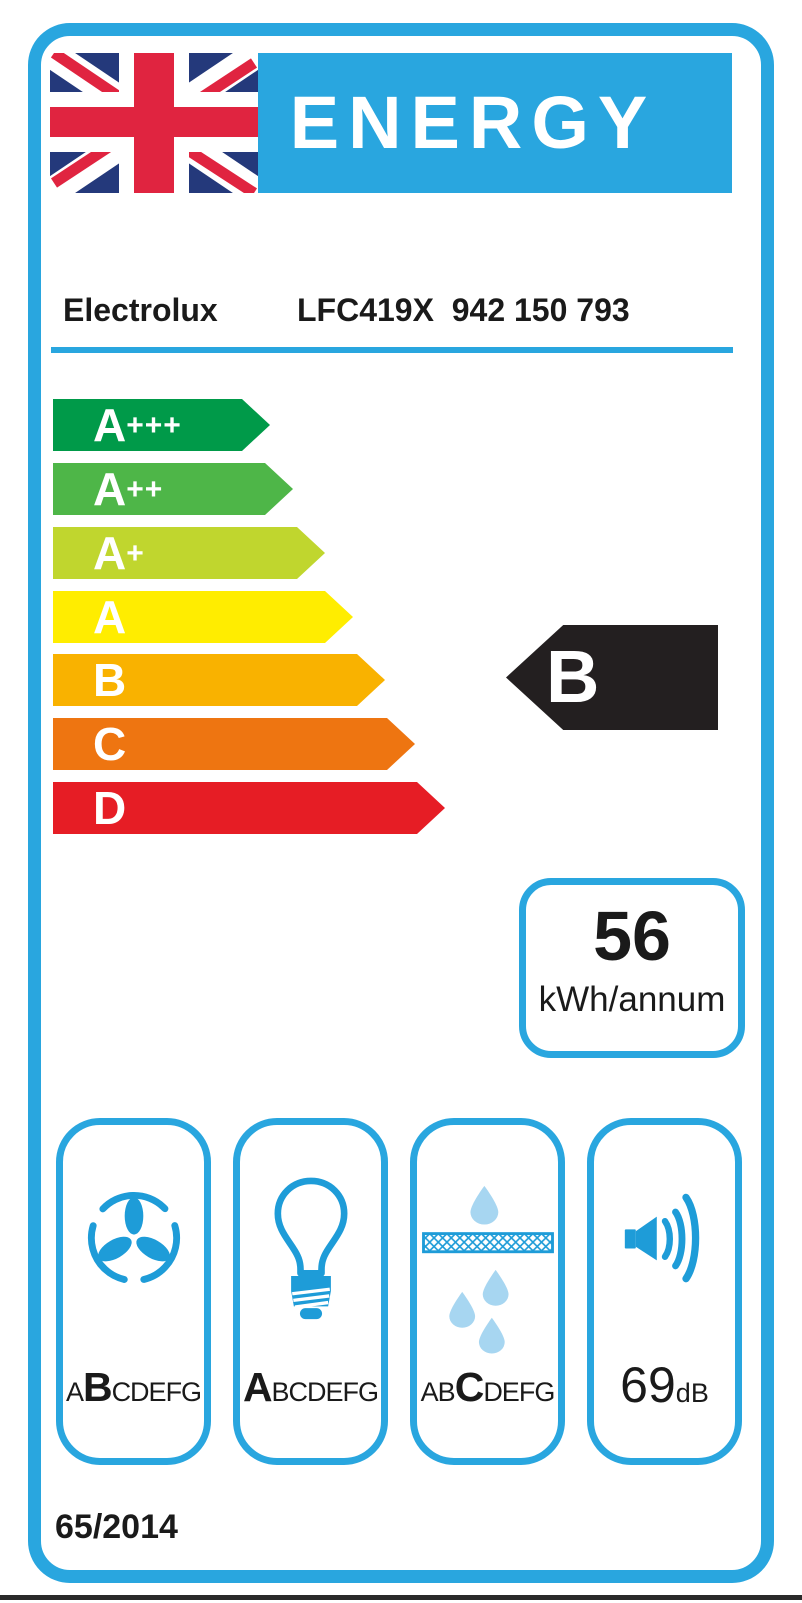 The image size is (802, 1603). I want to click on energy-value: 56, so click(632, 936).